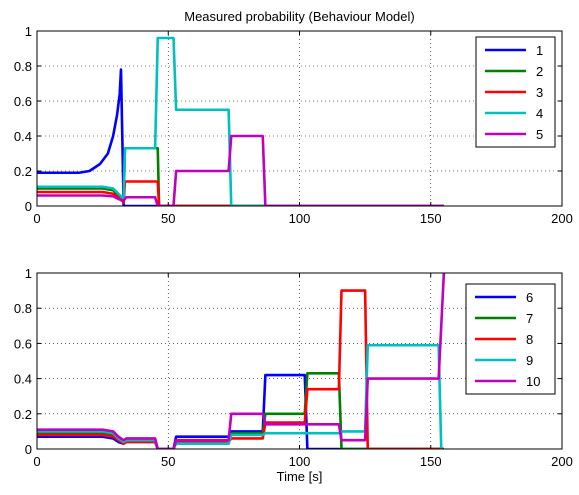 This screenshot has width=579, height=495. What do you see at coordinates (529, 297) in the screenshot?
I see `legend-label-6: 6` at bounding box center [529, 297].